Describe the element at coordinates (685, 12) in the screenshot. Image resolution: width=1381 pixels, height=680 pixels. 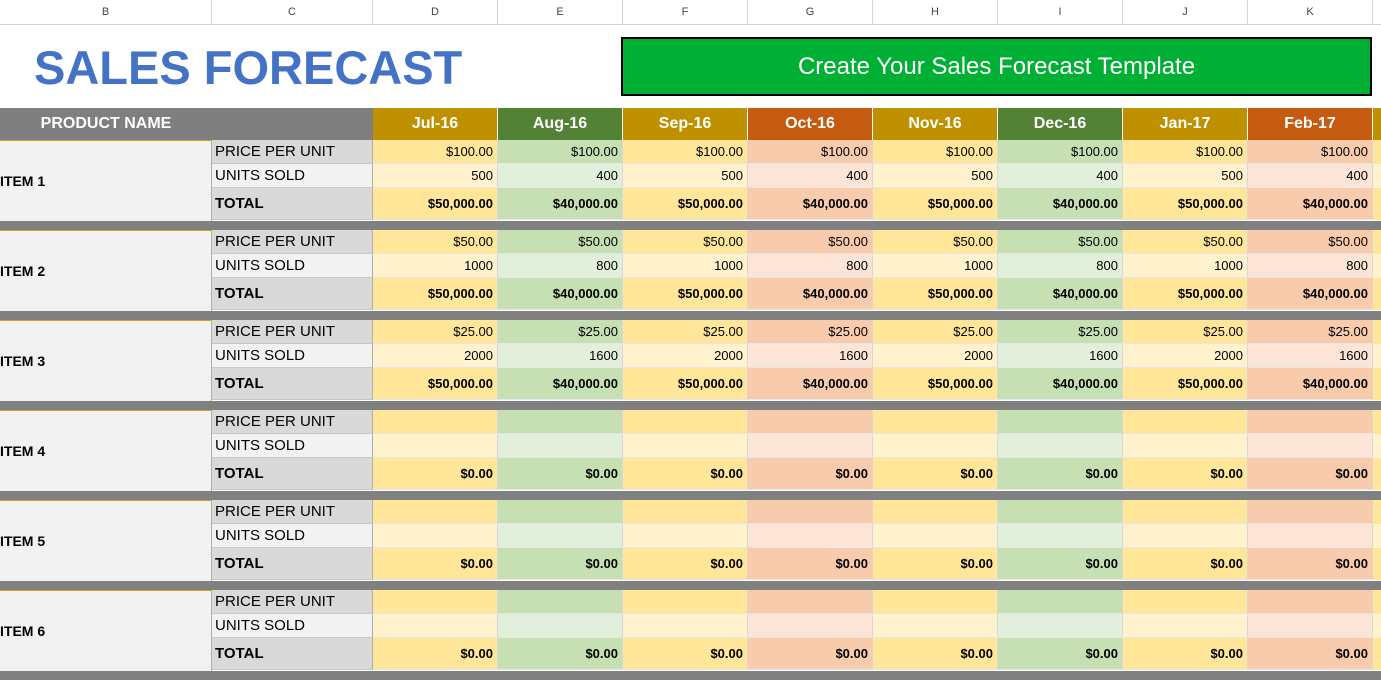
I see `column-header-f: F` at that location.